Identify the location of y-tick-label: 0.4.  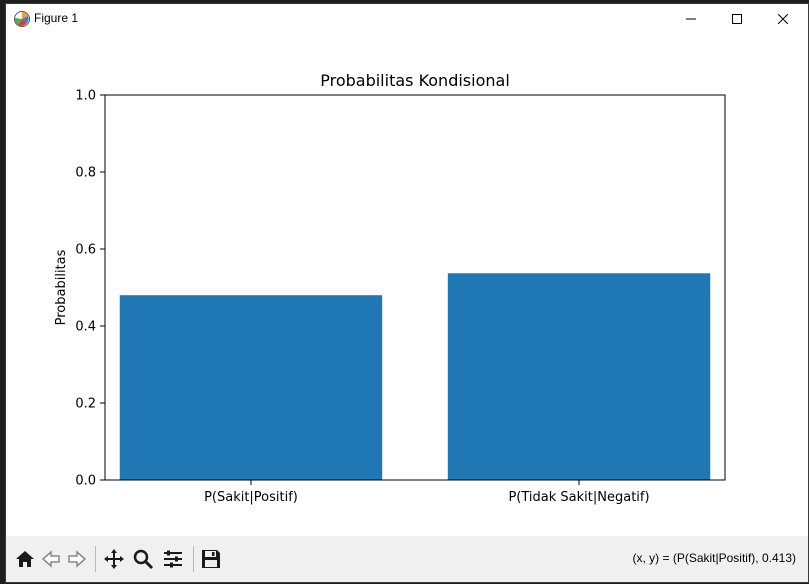
(85, 327).